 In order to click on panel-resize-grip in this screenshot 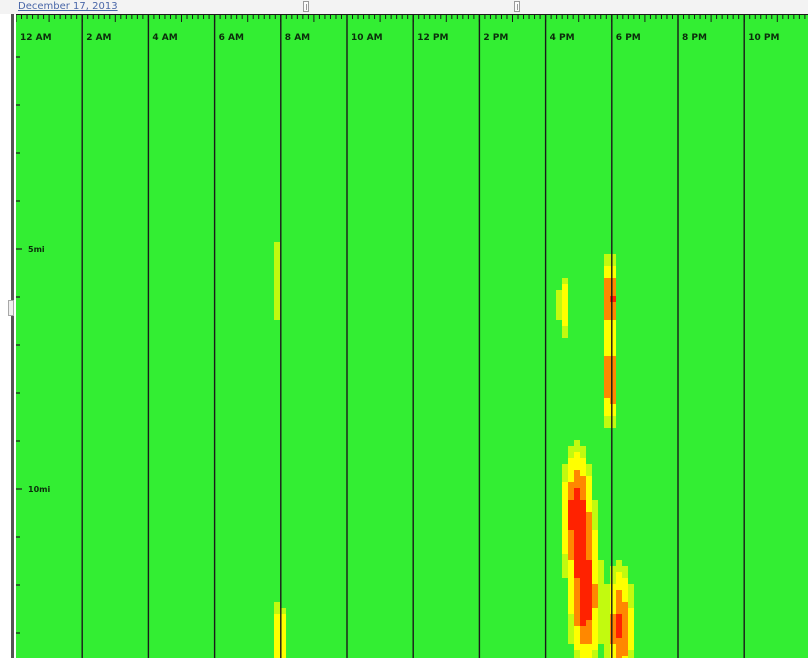, I will do `click(11, 308)`.